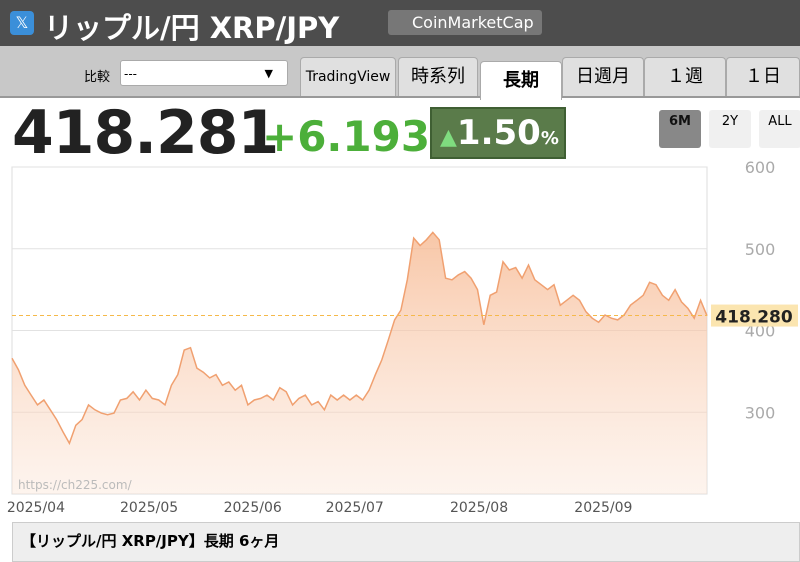 The width and height of the screenshot is (800, 562). I want to click on x-share-icon: 𝕏, so click(22, 23).